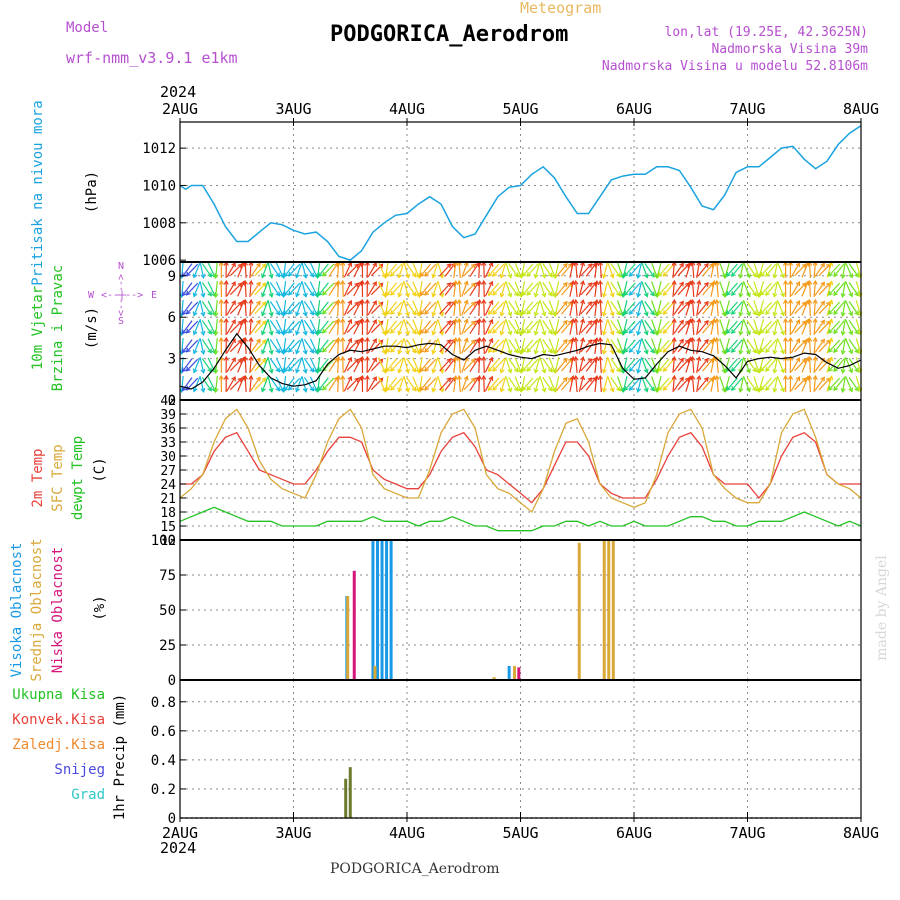 Image resolution: width=900 pixels, height=900 pixels. I want to click on temperature-ytick-label: 27, so click(168, 471).